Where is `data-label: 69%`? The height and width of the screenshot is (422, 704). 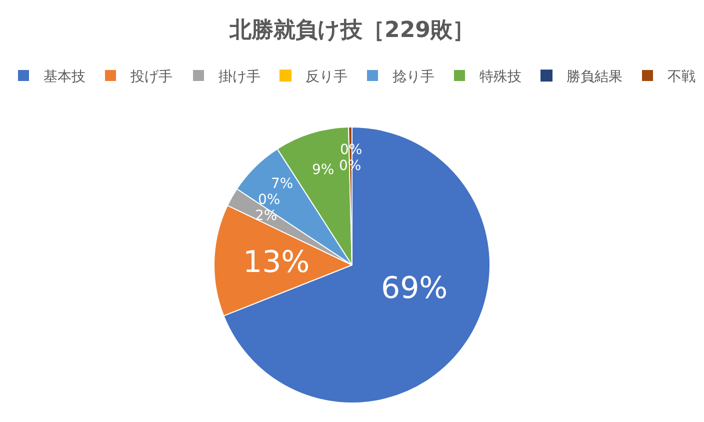 data-label: 69% is located at coordinates (414, 288).